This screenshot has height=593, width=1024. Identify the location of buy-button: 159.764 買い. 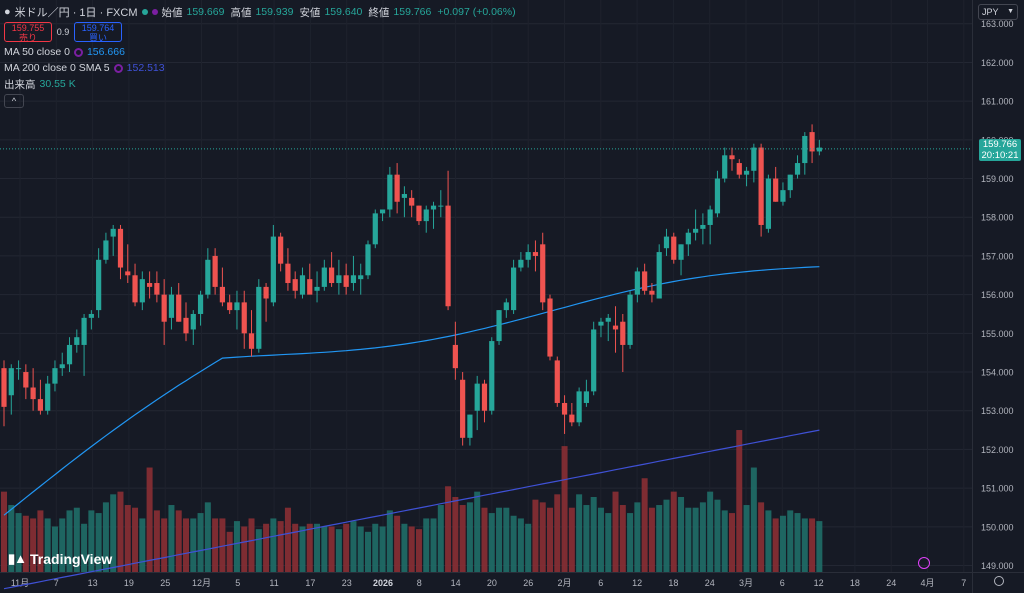
(98, 32).